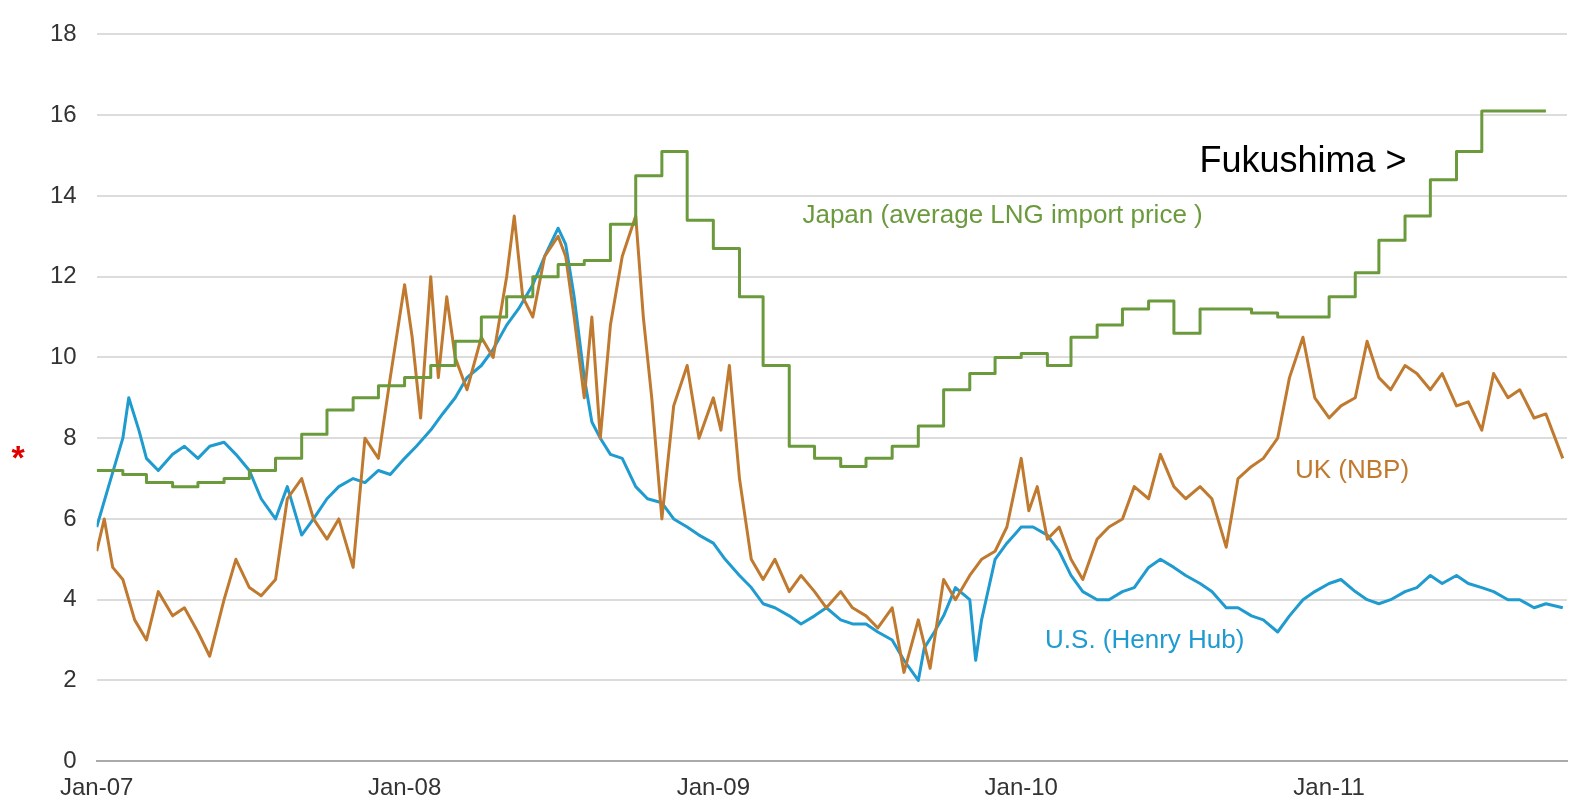 The height and width of the screenshot is (810, 1573). Describe the element at coordinates (1021, 787) in the screenshot. I see `x-tick-label: Jan-10` at that location.